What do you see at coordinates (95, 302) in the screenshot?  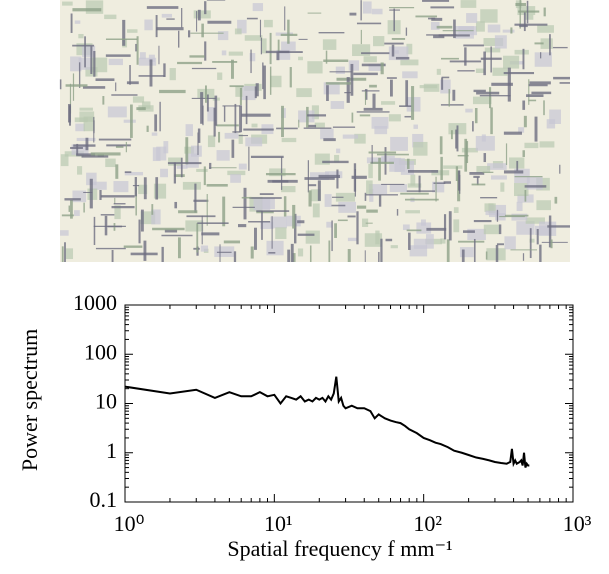 I see `y-tick-label: 1000` at bounding box center [95, 302].